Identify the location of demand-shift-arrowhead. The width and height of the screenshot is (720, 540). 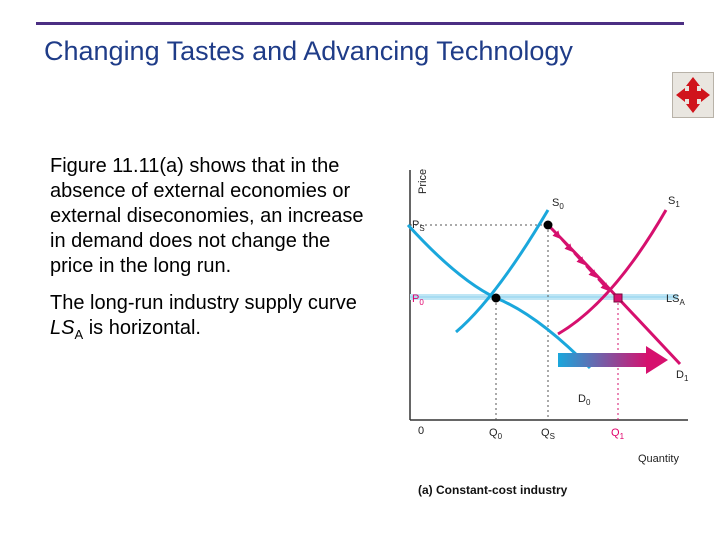
(657, 360).